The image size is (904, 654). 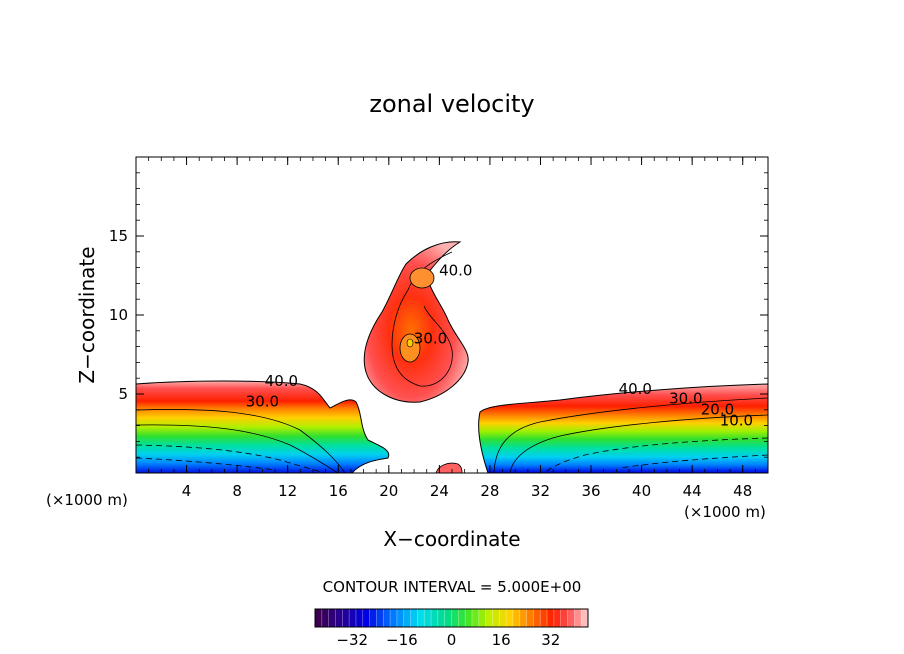 I want to click on x-tick-label: 40, so click(x=641, y=491).